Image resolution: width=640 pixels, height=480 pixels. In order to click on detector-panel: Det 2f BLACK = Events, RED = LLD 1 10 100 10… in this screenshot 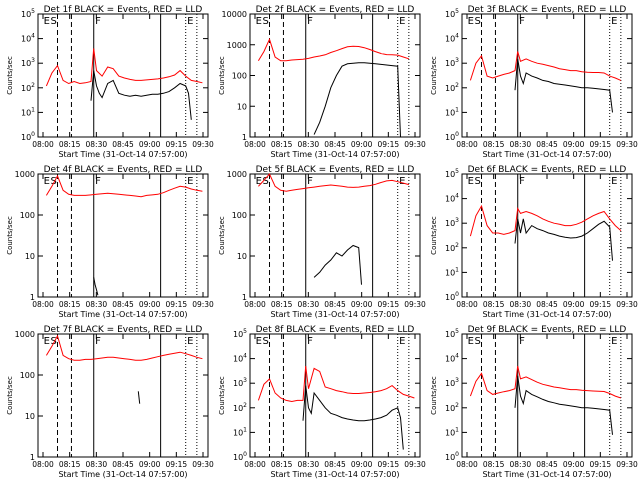, I will do `click(322, 82)`.